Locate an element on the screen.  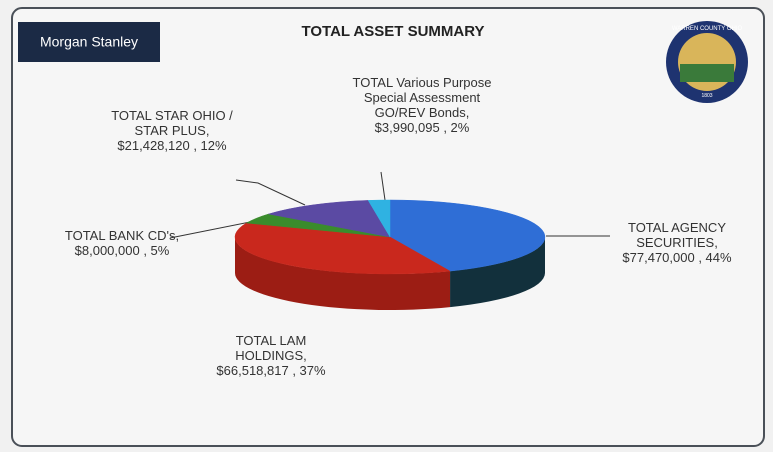
category-label: TOTAL BANK CD's, is located at coordinates (122, 235).